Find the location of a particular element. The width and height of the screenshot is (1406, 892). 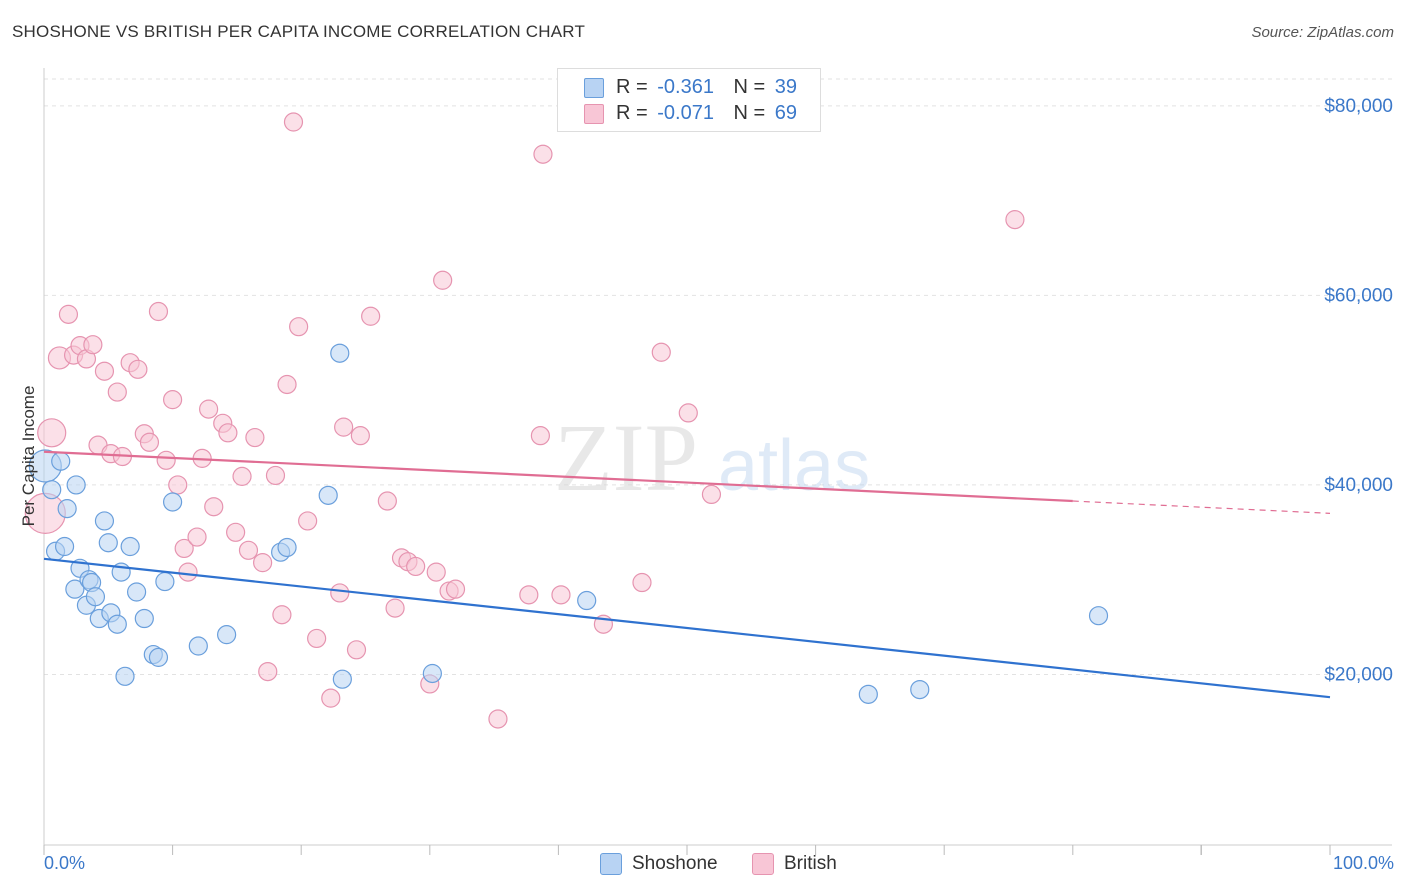

x-ticks is located at coordinates (687, 850).